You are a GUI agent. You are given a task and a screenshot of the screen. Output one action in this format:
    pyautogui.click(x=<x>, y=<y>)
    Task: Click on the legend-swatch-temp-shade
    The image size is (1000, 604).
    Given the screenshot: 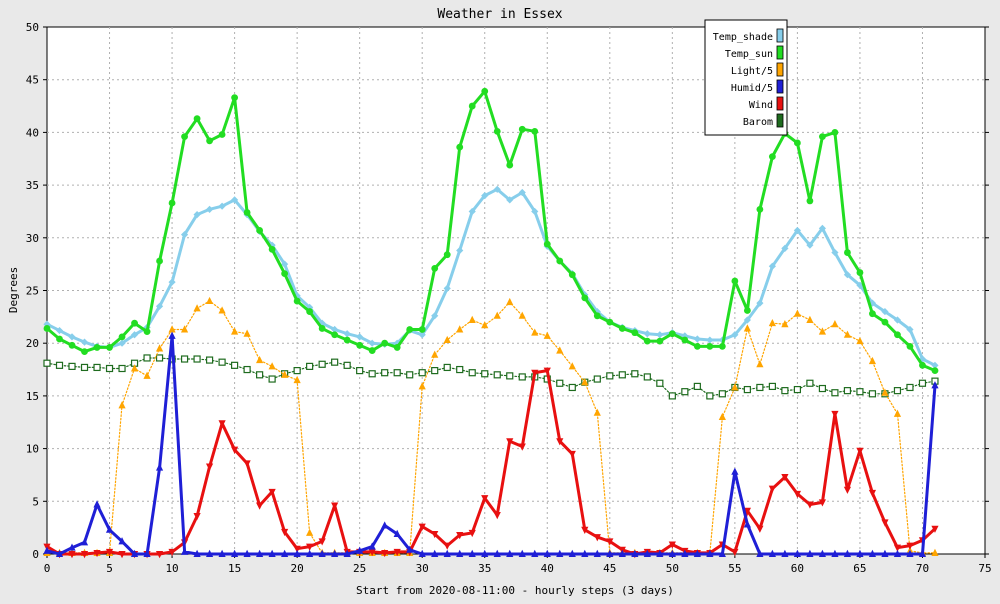 What is the action you would take?
    pyautogui.click(x=780, y=35)
    